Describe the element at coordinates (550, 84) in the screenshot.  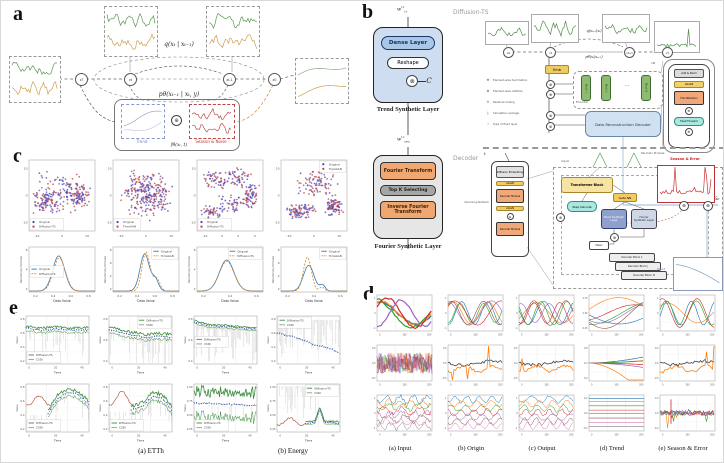
I see `mult-junction-icon: ⊗` at that location.